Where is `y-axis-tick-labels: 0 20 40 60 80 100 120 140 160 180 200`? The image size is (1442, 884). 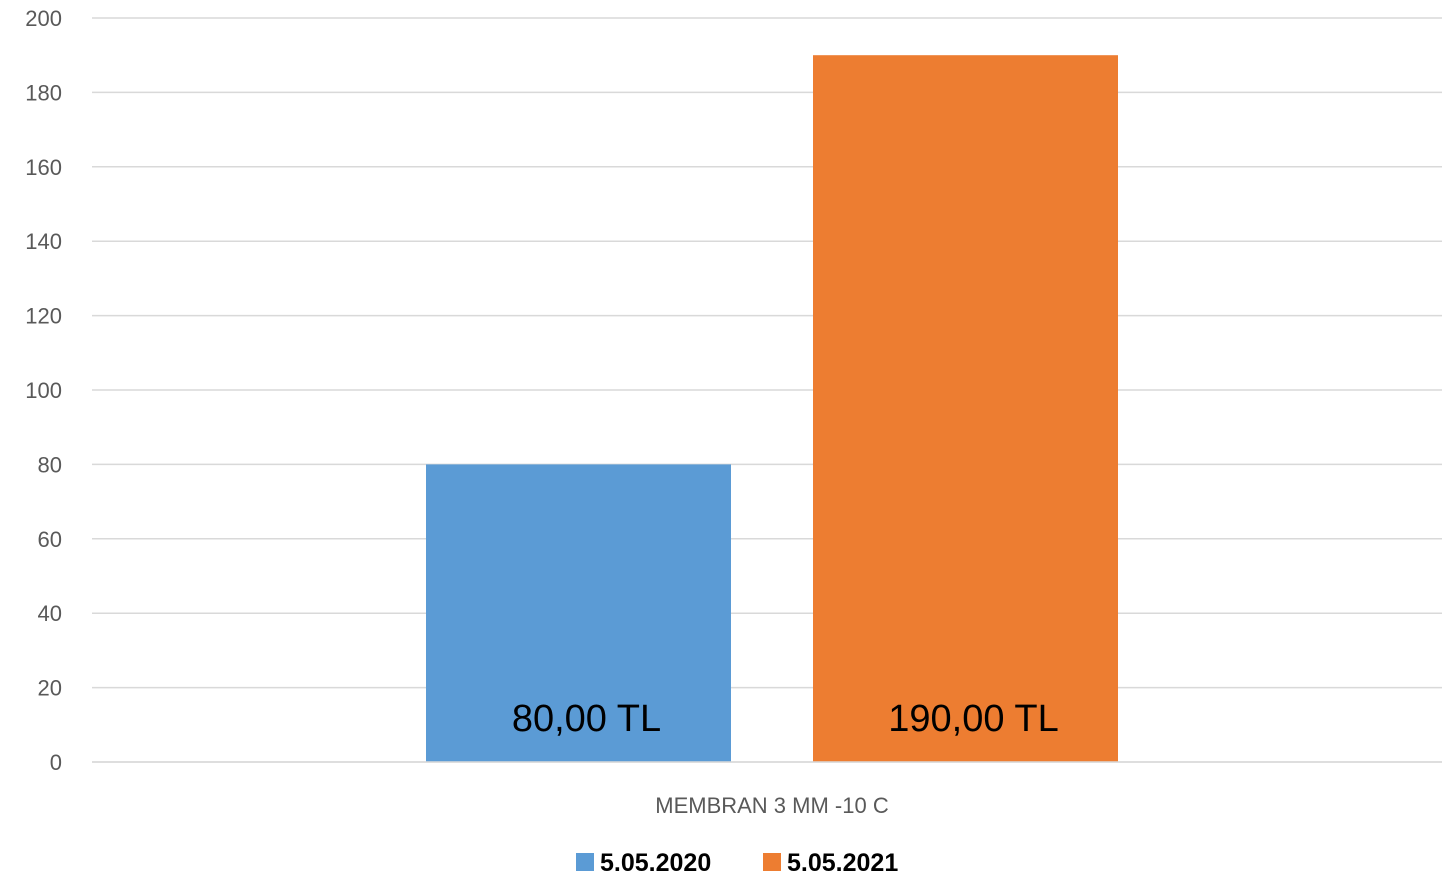
y-axis-tick-labels: 0 20 40 60 80 100 120 140 160 180 200 is located at coordinates (43, 390).